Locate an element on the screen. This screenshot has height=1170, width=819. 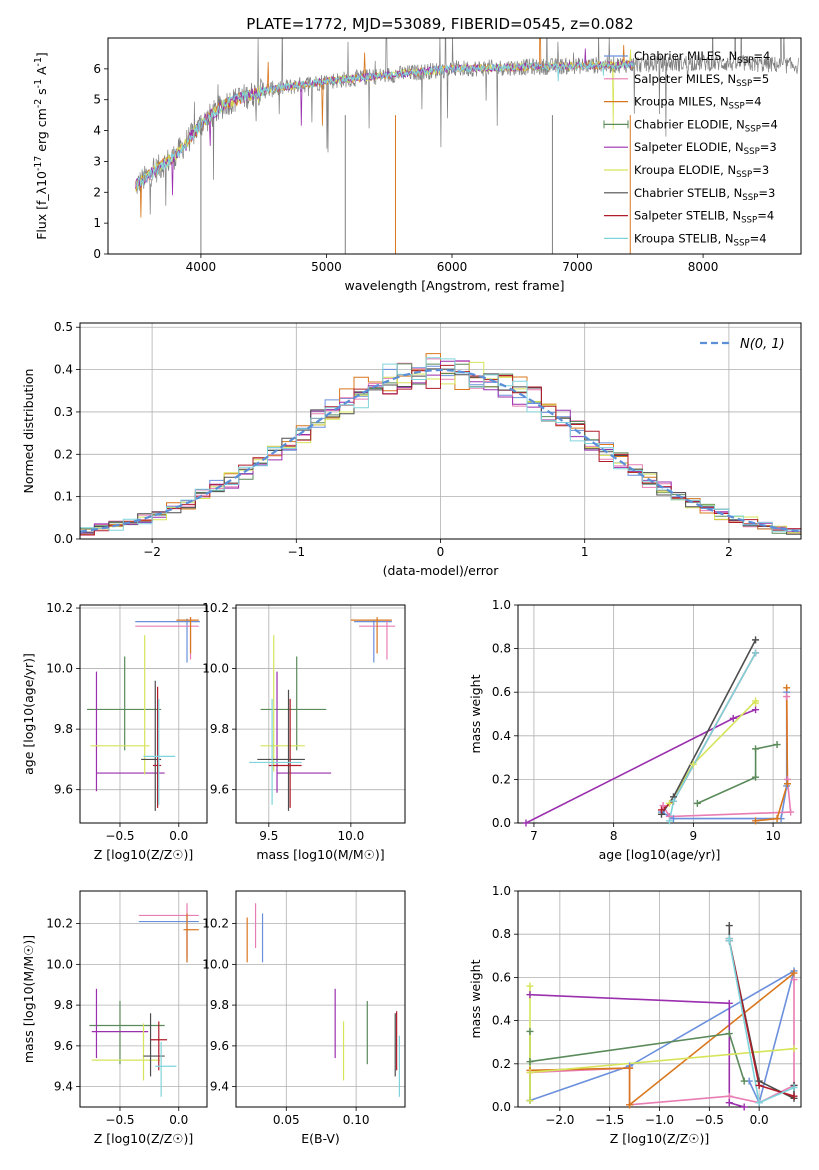
legend-label-kroupa_stelib: Kroupa STELIB, NSSP=4 is located at coordinates (700, 239).